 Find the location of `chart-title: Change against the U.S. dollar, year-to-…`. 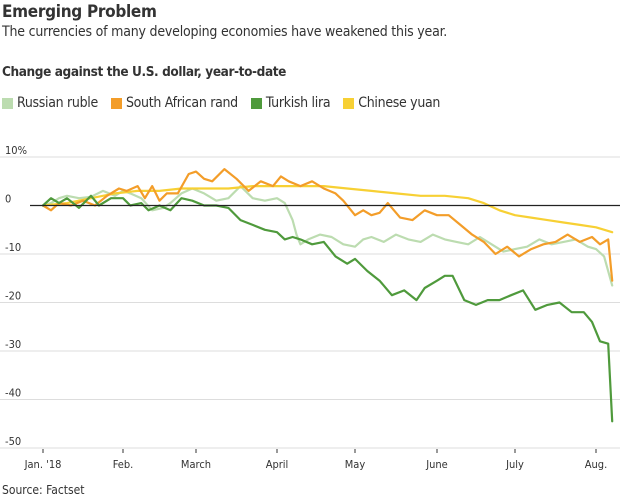

chart-title: Change against the U.S. dollar, year-to-… is located at coordinates (144, 72).